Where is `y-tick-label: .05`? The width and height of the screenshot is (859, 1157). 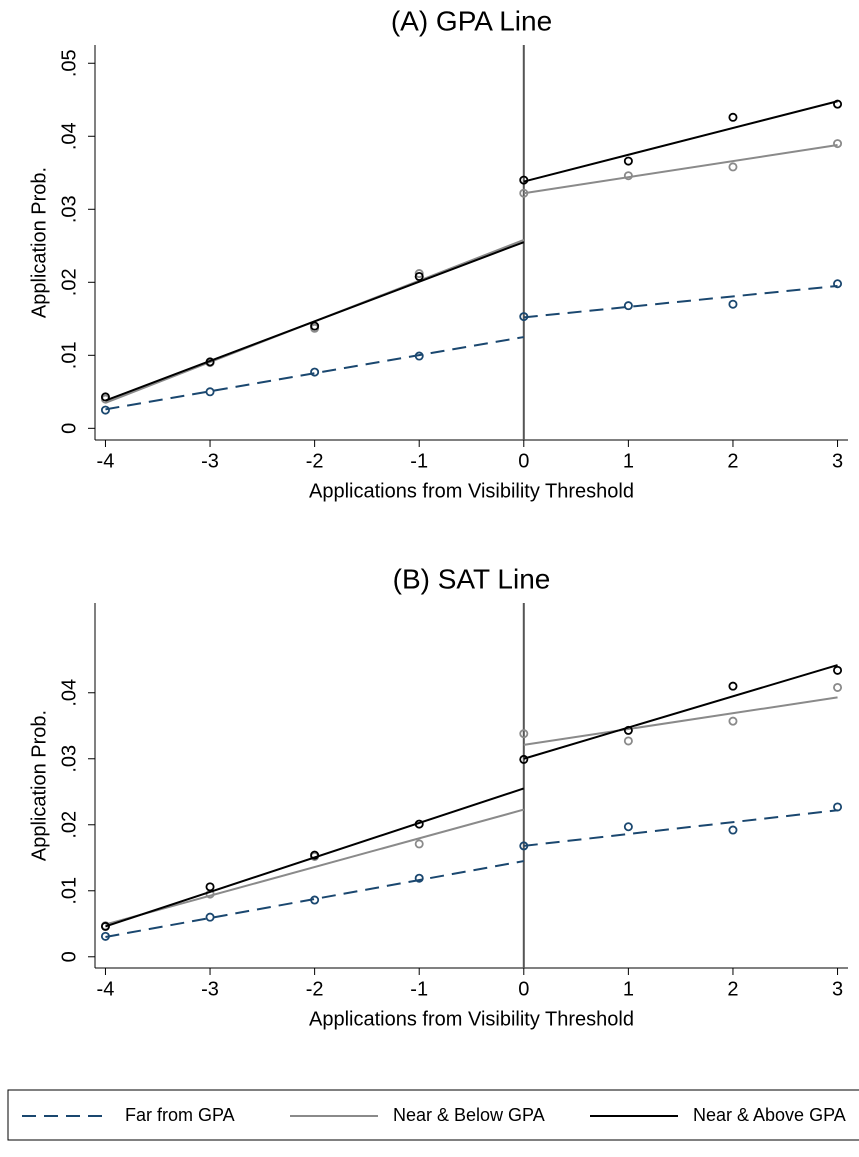 y-tick-label: .05 is located at coordinates (69, 63).